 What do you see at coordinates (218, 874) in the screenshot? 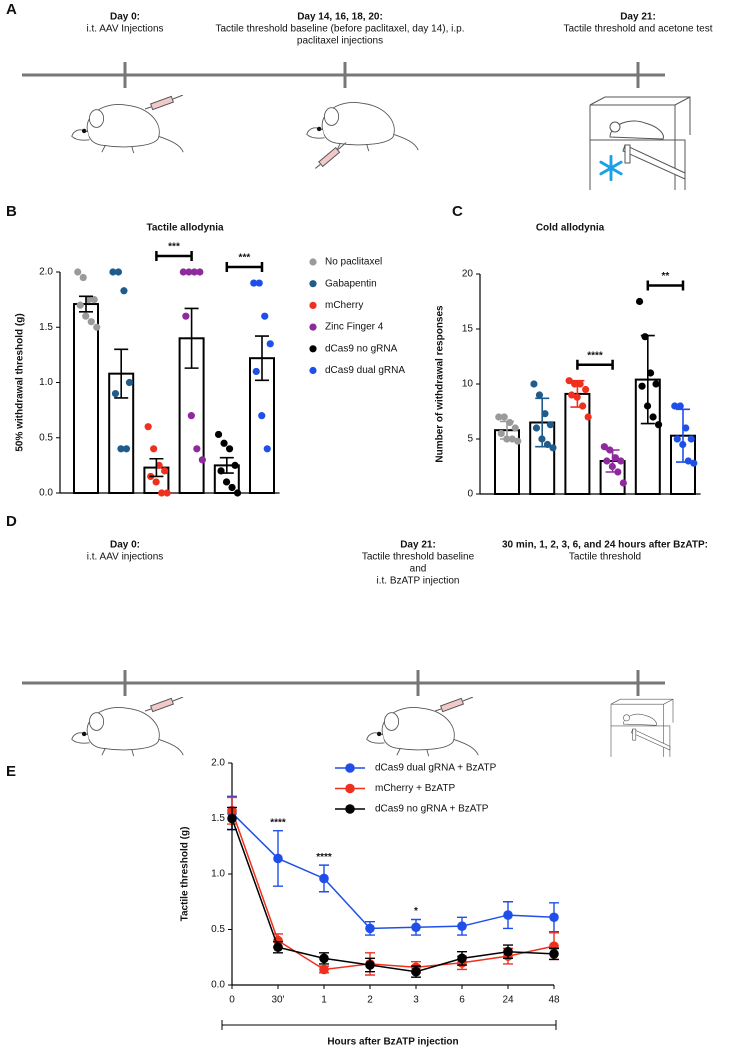
I see `y-tick-label: 1.0` at bounding box center [218, 874].